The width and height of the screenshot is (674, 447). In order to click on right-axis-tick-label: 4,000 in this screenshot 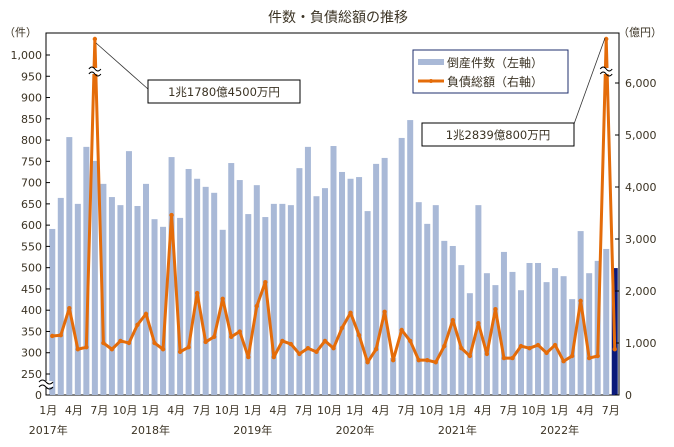, I will do `click(641, 187)`.